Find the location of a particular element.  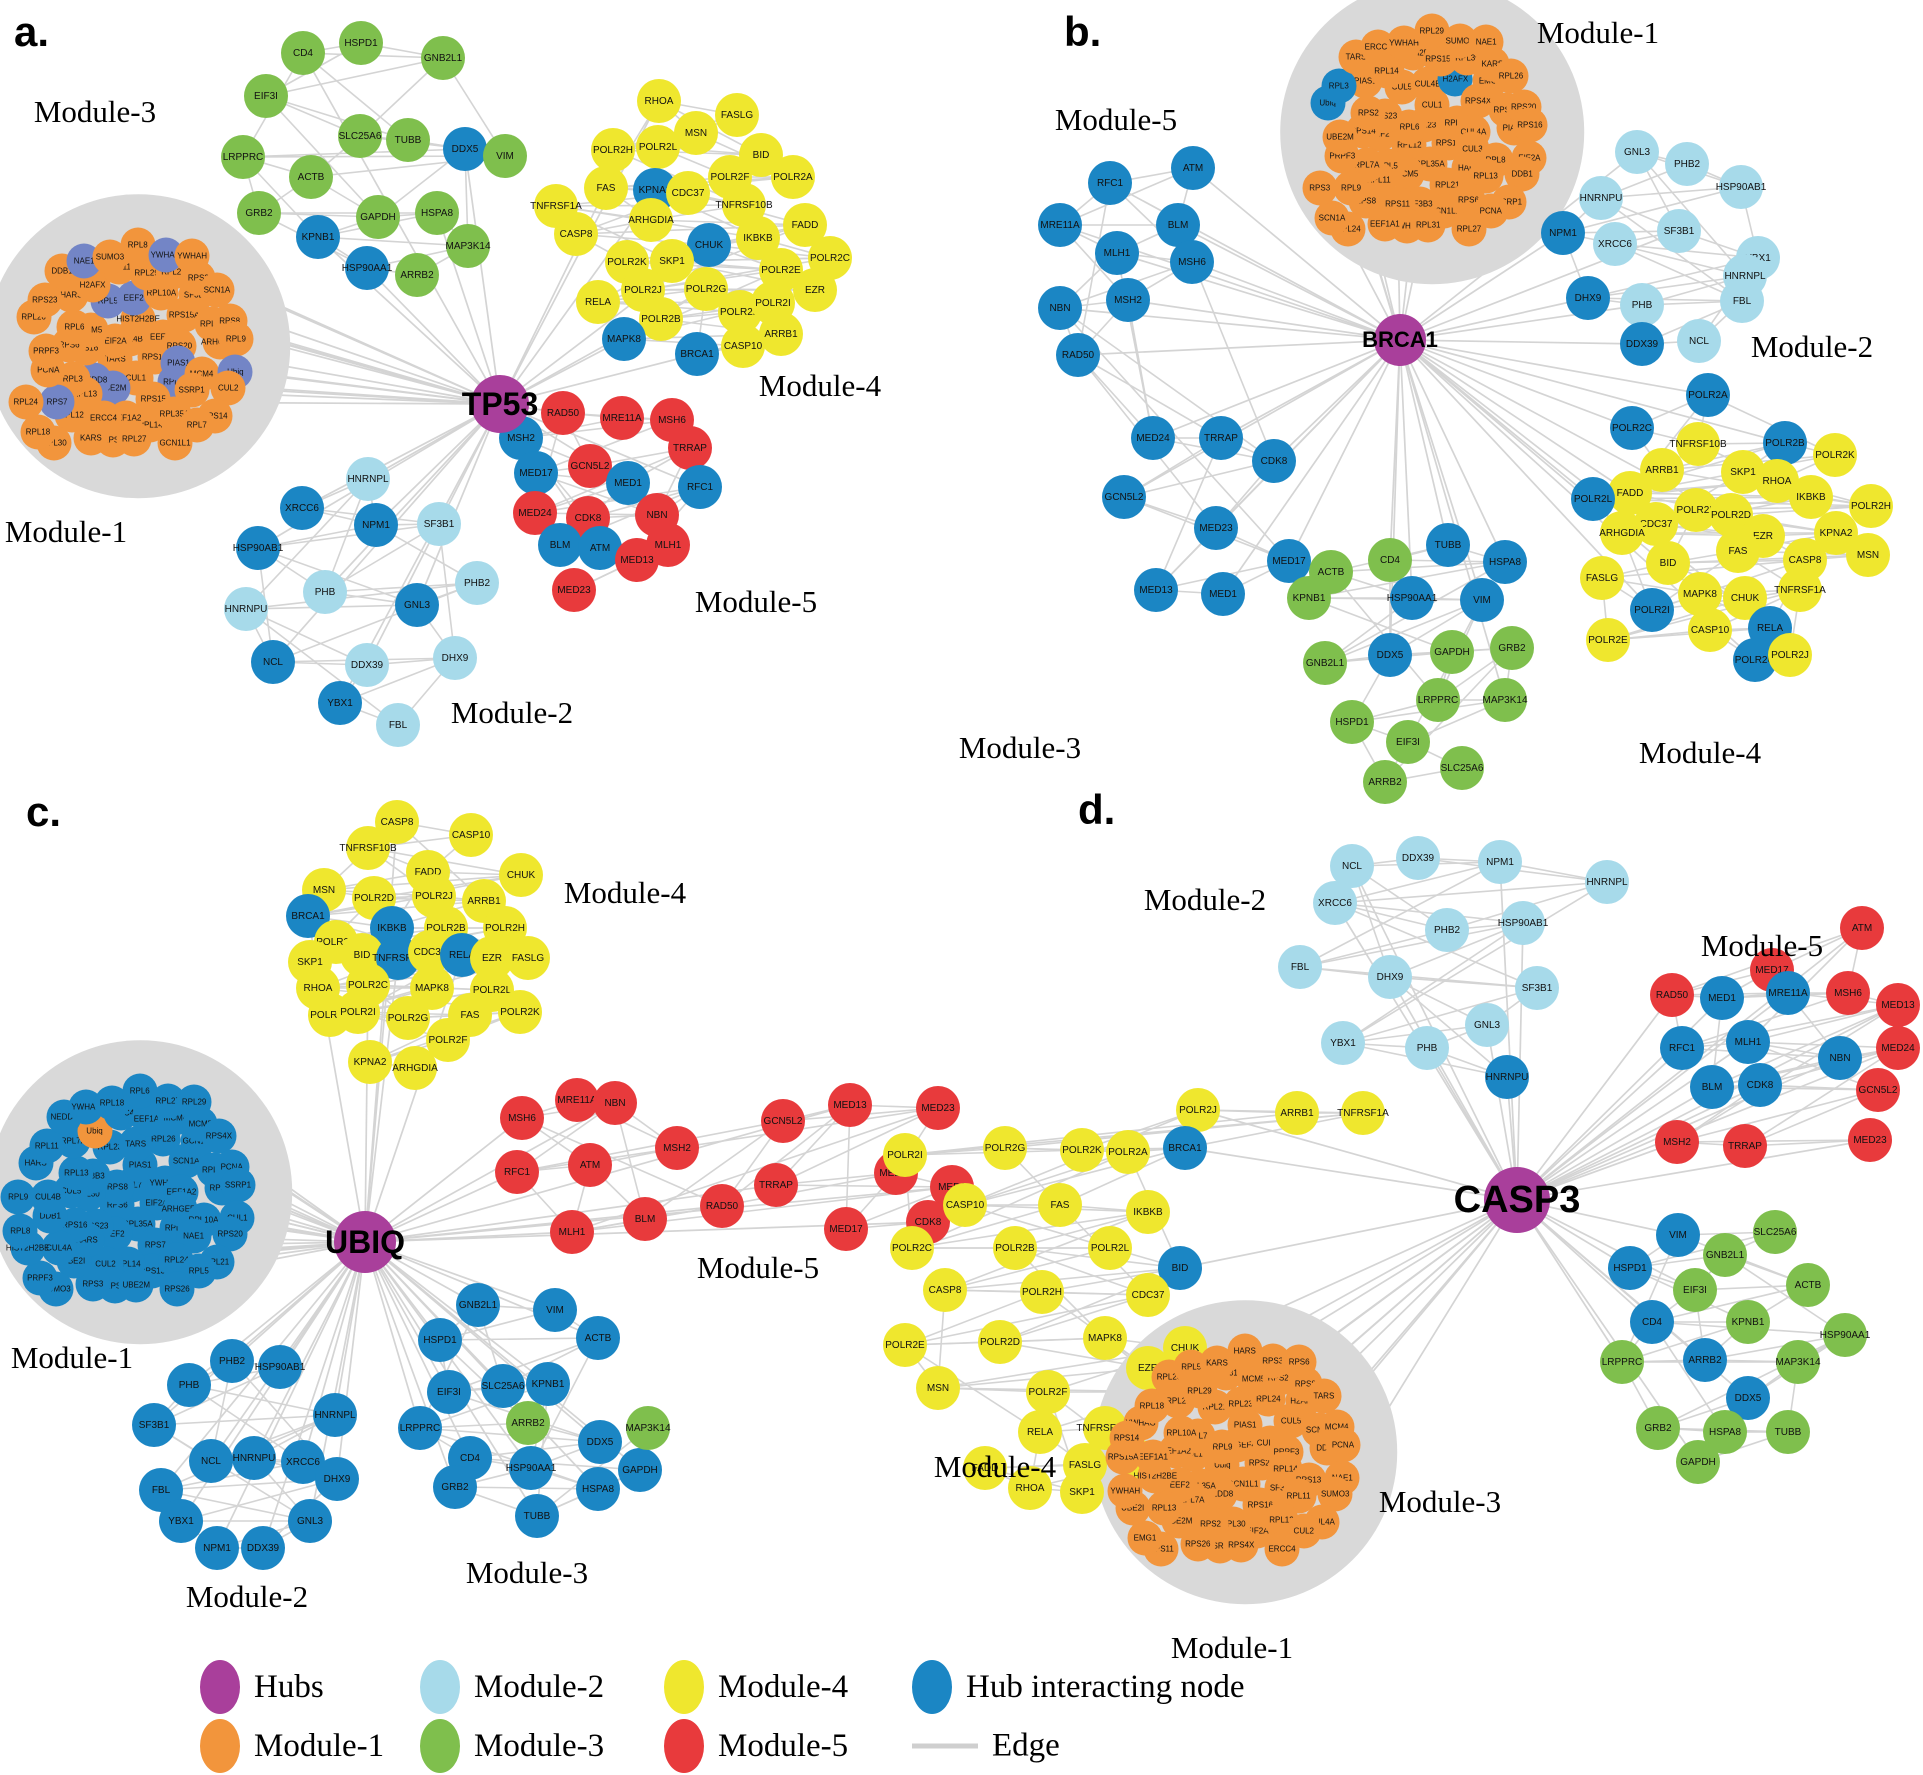

node-rpl9: RPL9 is located at coordinates (236, 339).